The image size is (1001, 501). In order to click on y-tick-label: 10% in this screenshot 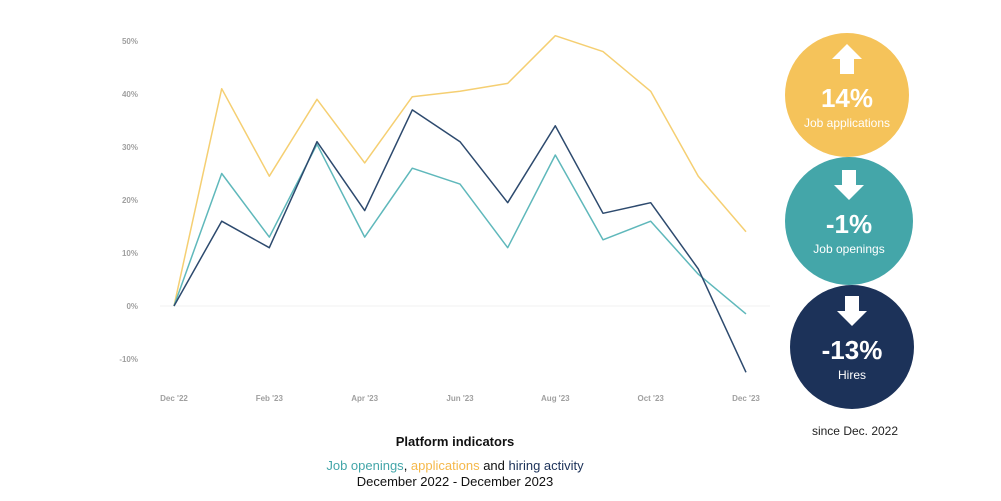, I will do `click(130, 253)`.